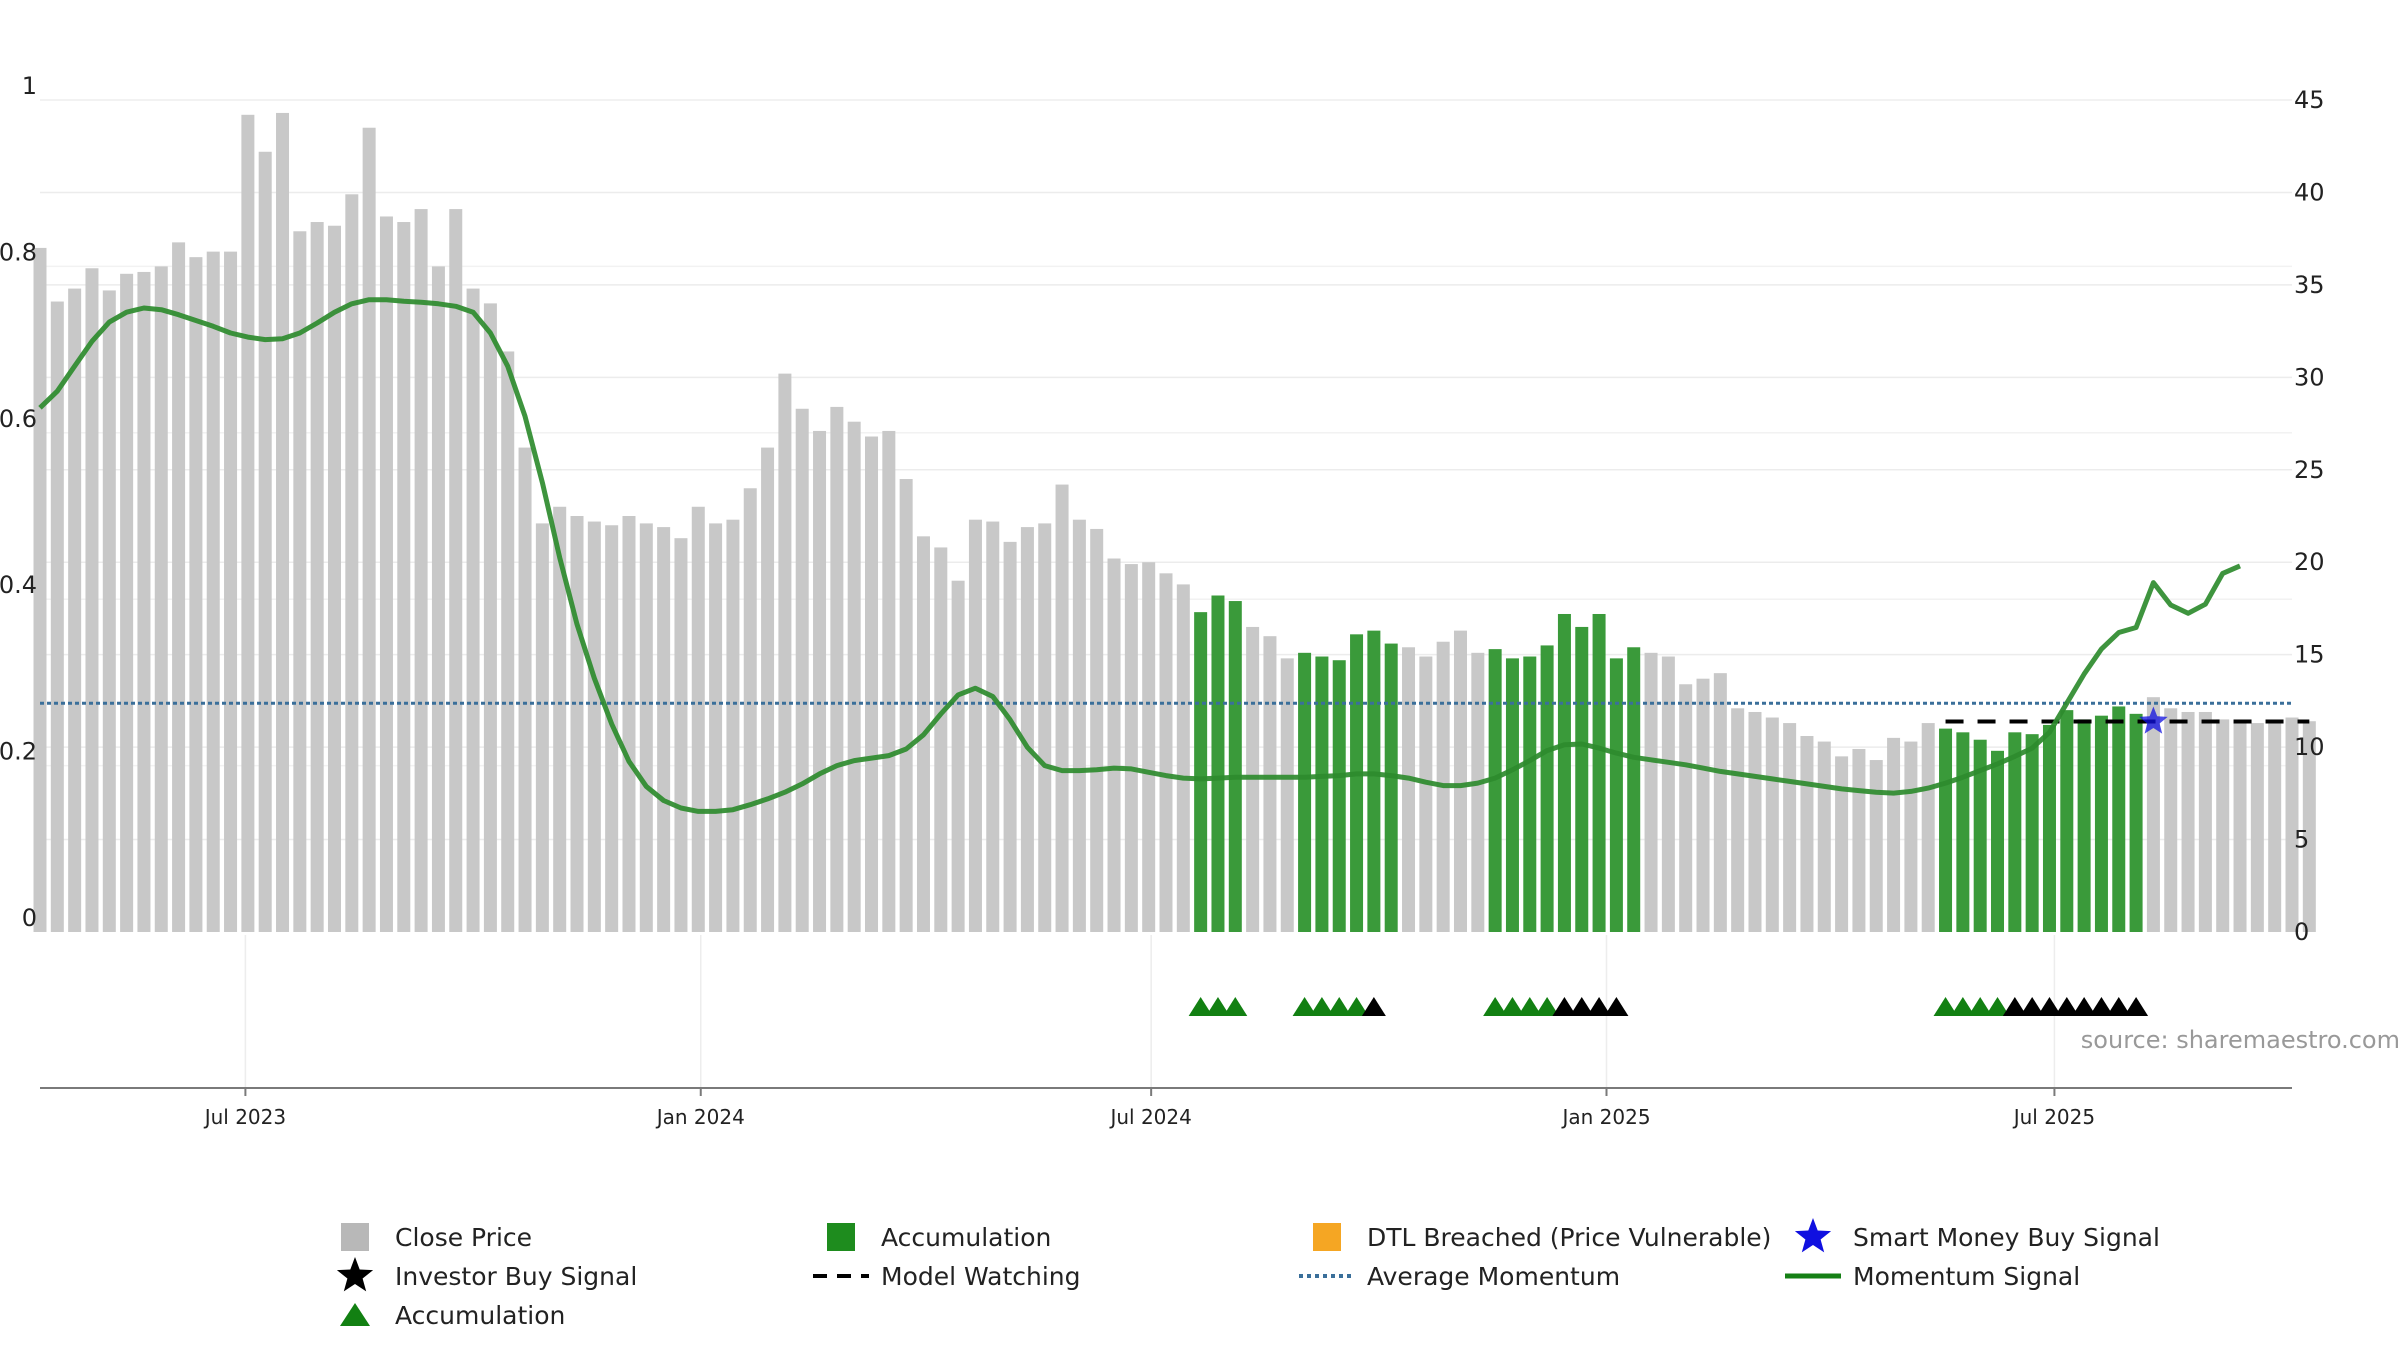 This screenshot has height=1350, width=2400. Describe the element at coordinates (2309, 100) in the screenshot. I see `right-tick-label: 45` at that location.